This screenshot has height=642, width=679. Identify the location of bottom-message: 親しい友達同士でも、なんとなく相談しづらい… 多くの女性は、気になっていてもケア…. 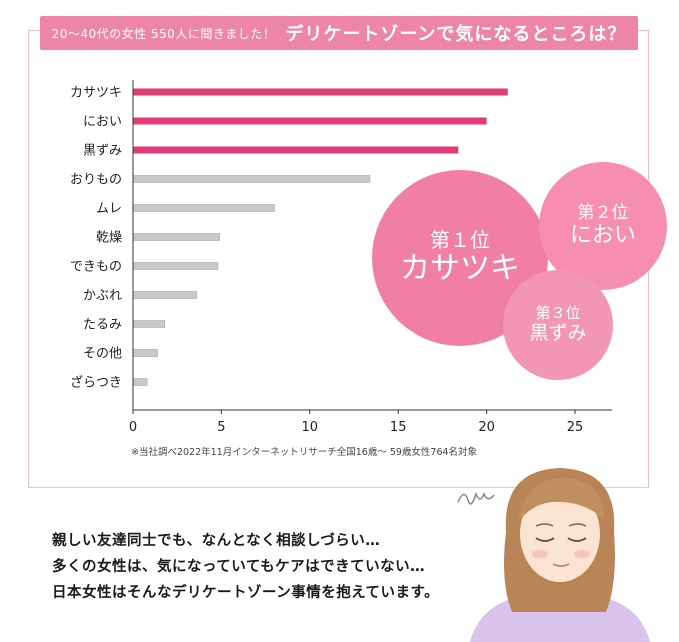
(245, 567).